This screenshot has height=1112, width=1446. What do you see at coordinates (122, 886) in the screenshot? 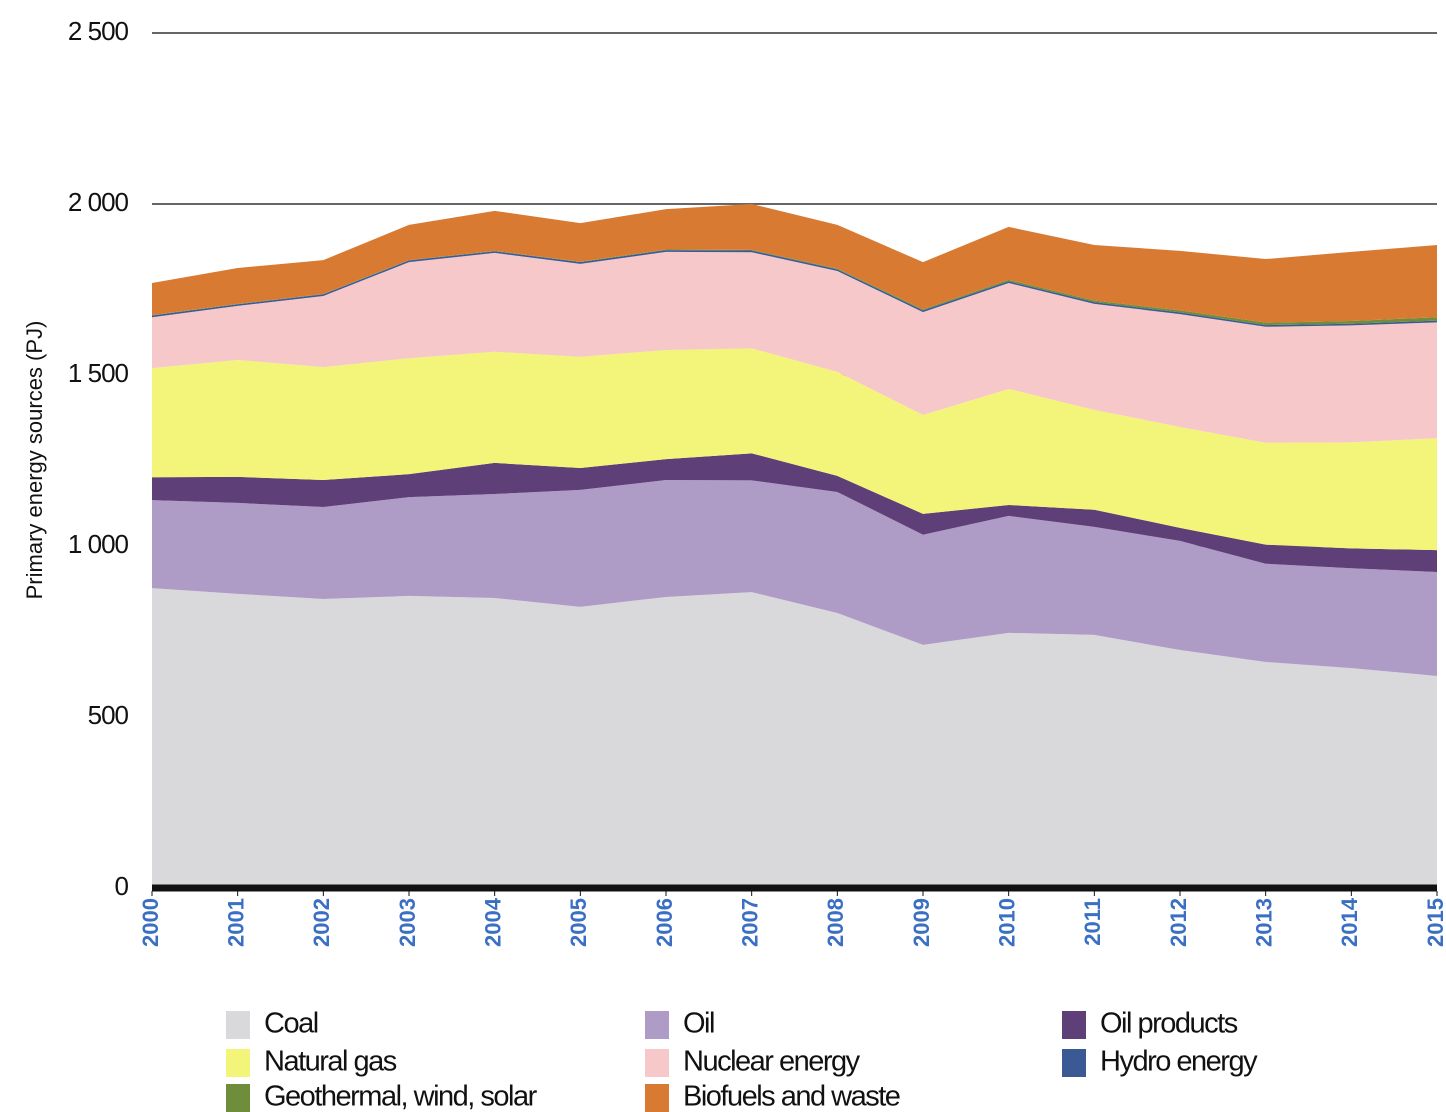
I see `y-tick-label: 0` at bounding box center [122, 886].